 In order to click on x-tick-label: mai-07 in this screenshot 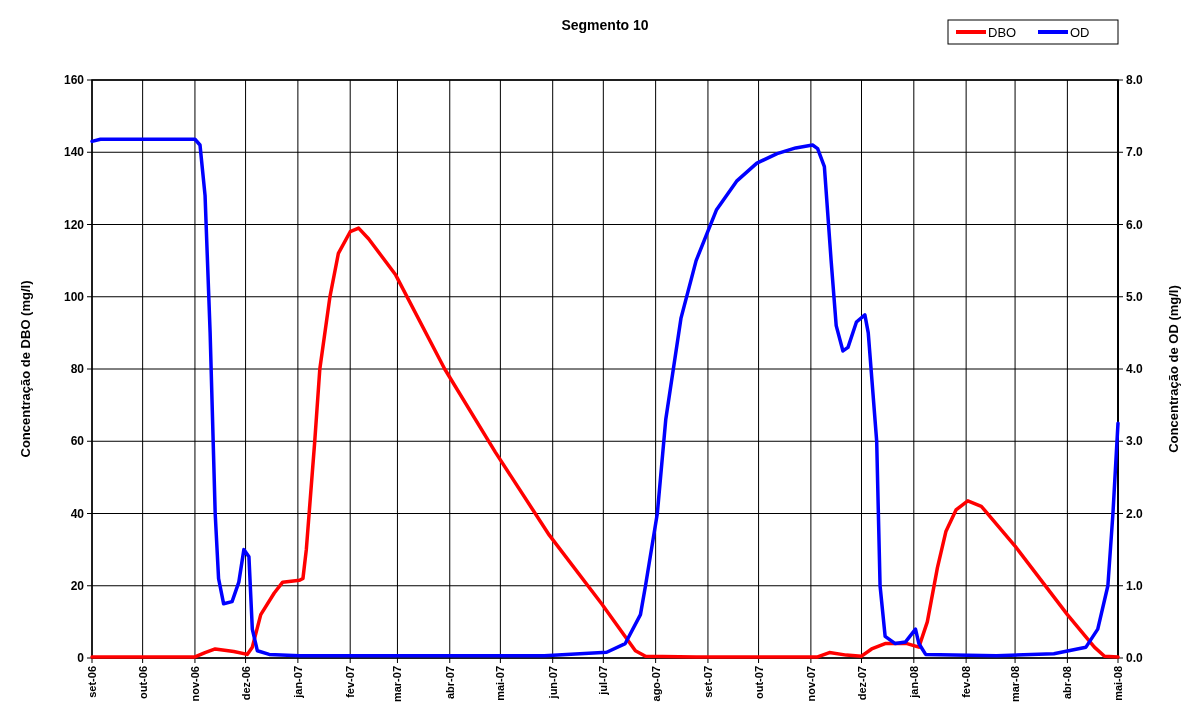, I will do `click(500, 683)`.